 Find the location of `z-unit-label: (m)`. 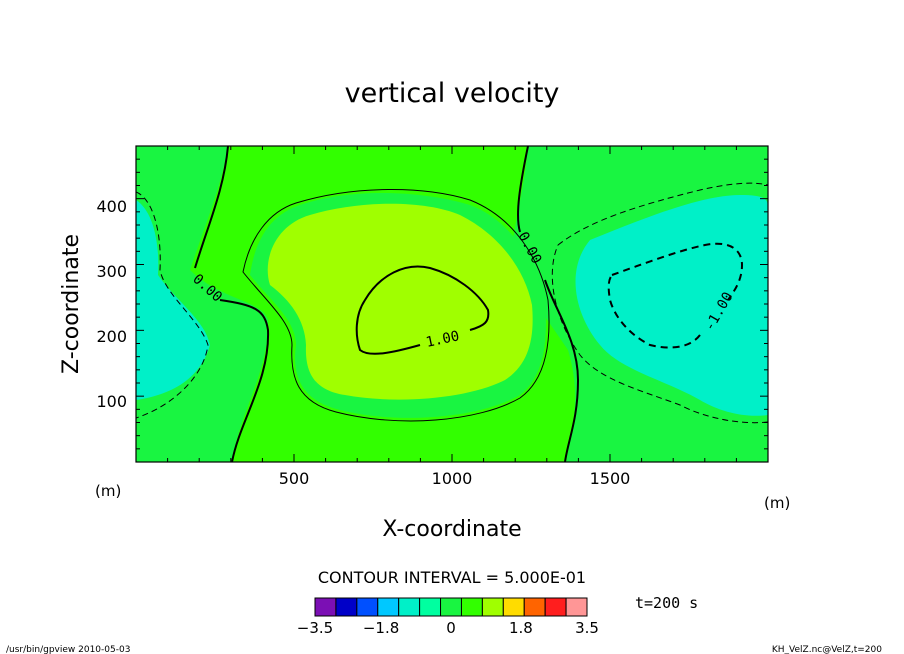

z-unit-label: (m) is located at coordinates (108, 491).